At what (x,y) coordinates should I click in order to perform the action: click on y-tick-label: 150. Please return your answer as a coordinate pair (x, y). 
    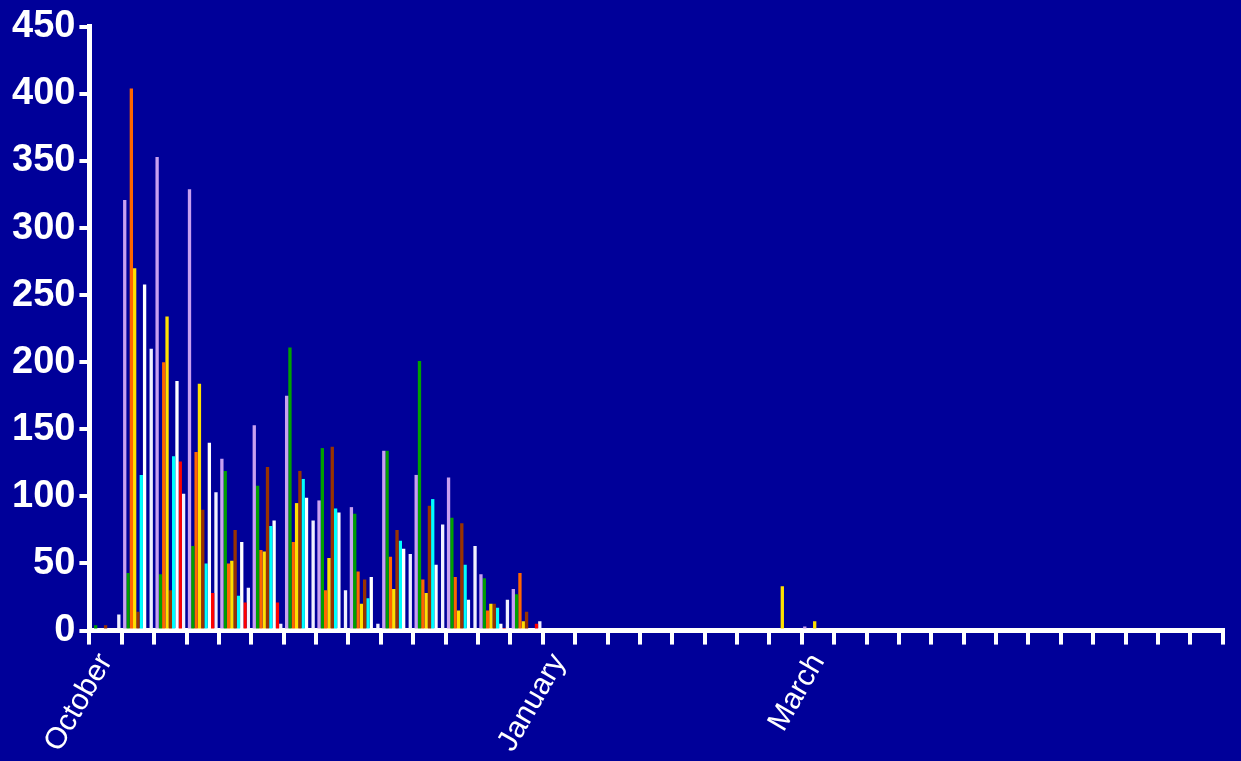
    Looking at the image, I should click on (44, 426).